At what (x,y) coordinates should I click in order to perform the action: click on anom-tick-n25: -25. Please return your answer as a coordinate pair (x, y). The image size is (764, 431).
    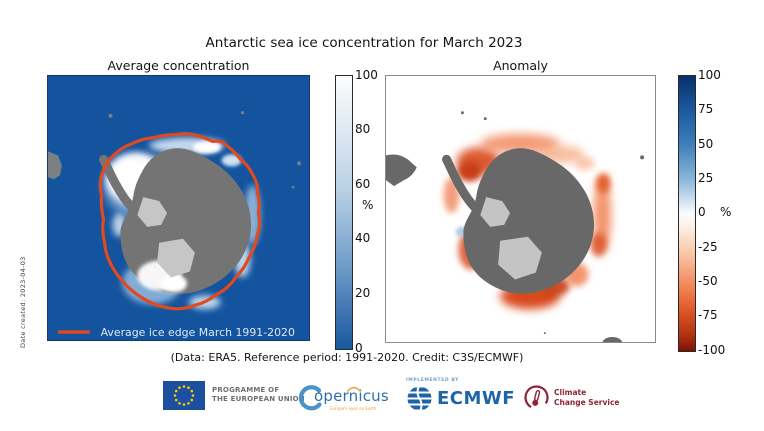
    Looking at the image, I should click on (708, 247).